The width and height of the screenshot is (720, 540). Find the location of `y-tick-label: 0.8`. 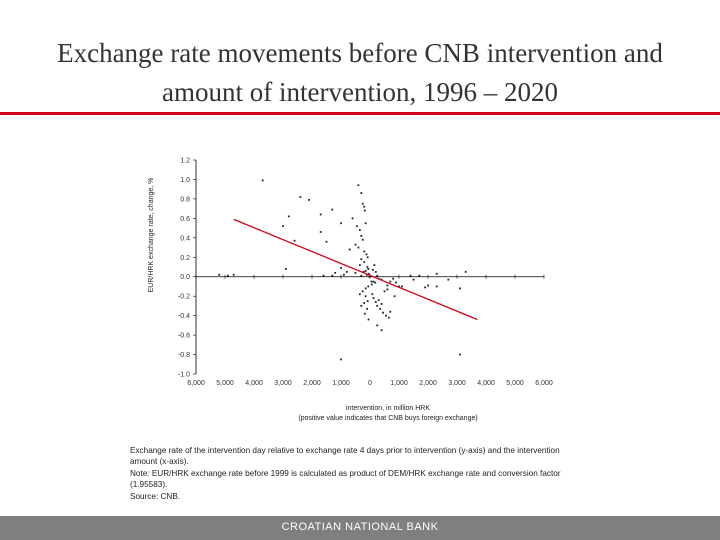

y-tick-label: 0.8 is located at coordinates (185, 199).